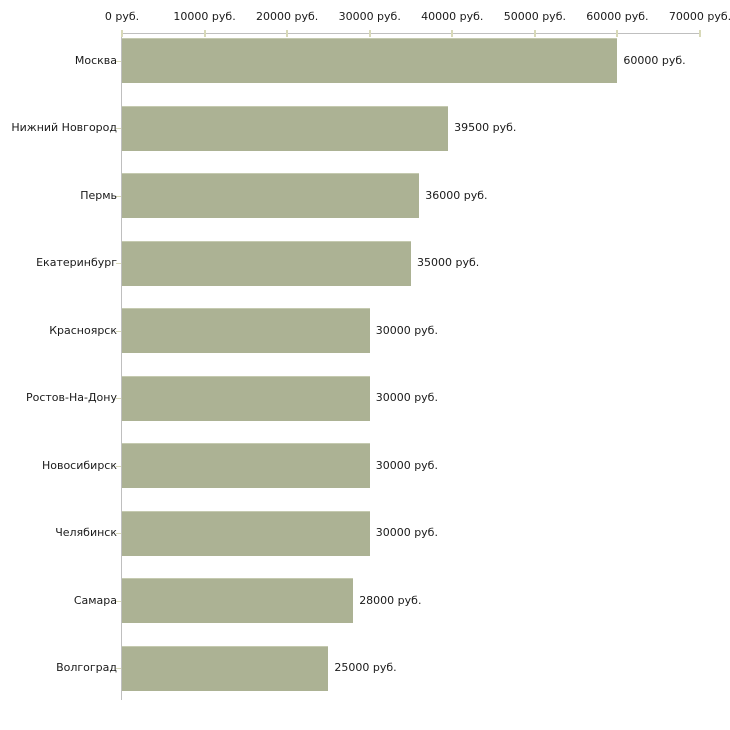 This screenshot has height=730, width=730. I want to click on category-label: Пермь, so click(98, 195).